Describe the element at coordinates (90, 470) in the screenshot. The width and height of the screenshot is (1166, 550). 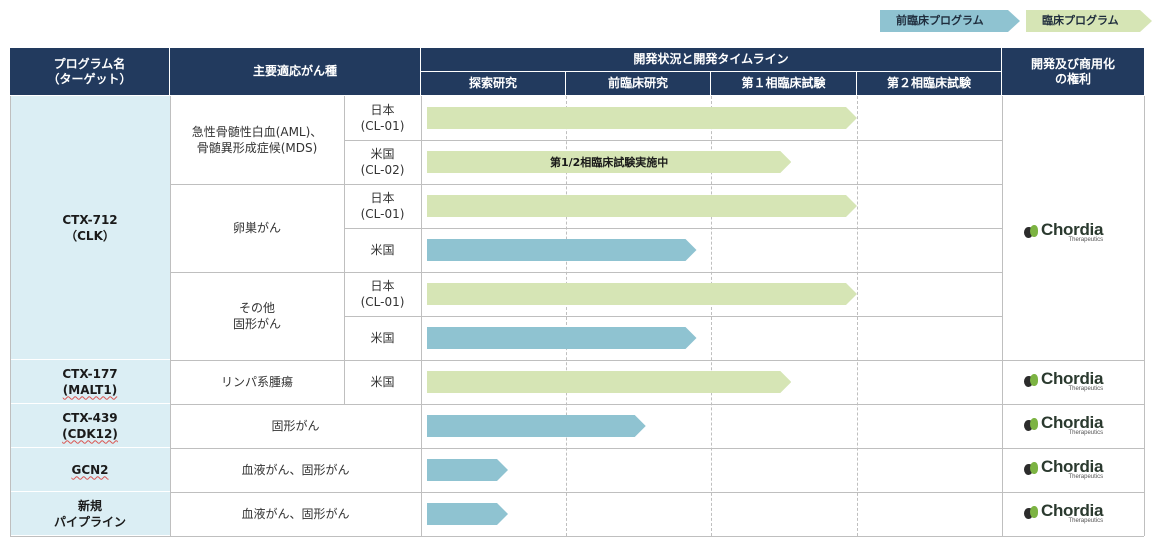
I see `program-gcn2: GCN2` at that location.